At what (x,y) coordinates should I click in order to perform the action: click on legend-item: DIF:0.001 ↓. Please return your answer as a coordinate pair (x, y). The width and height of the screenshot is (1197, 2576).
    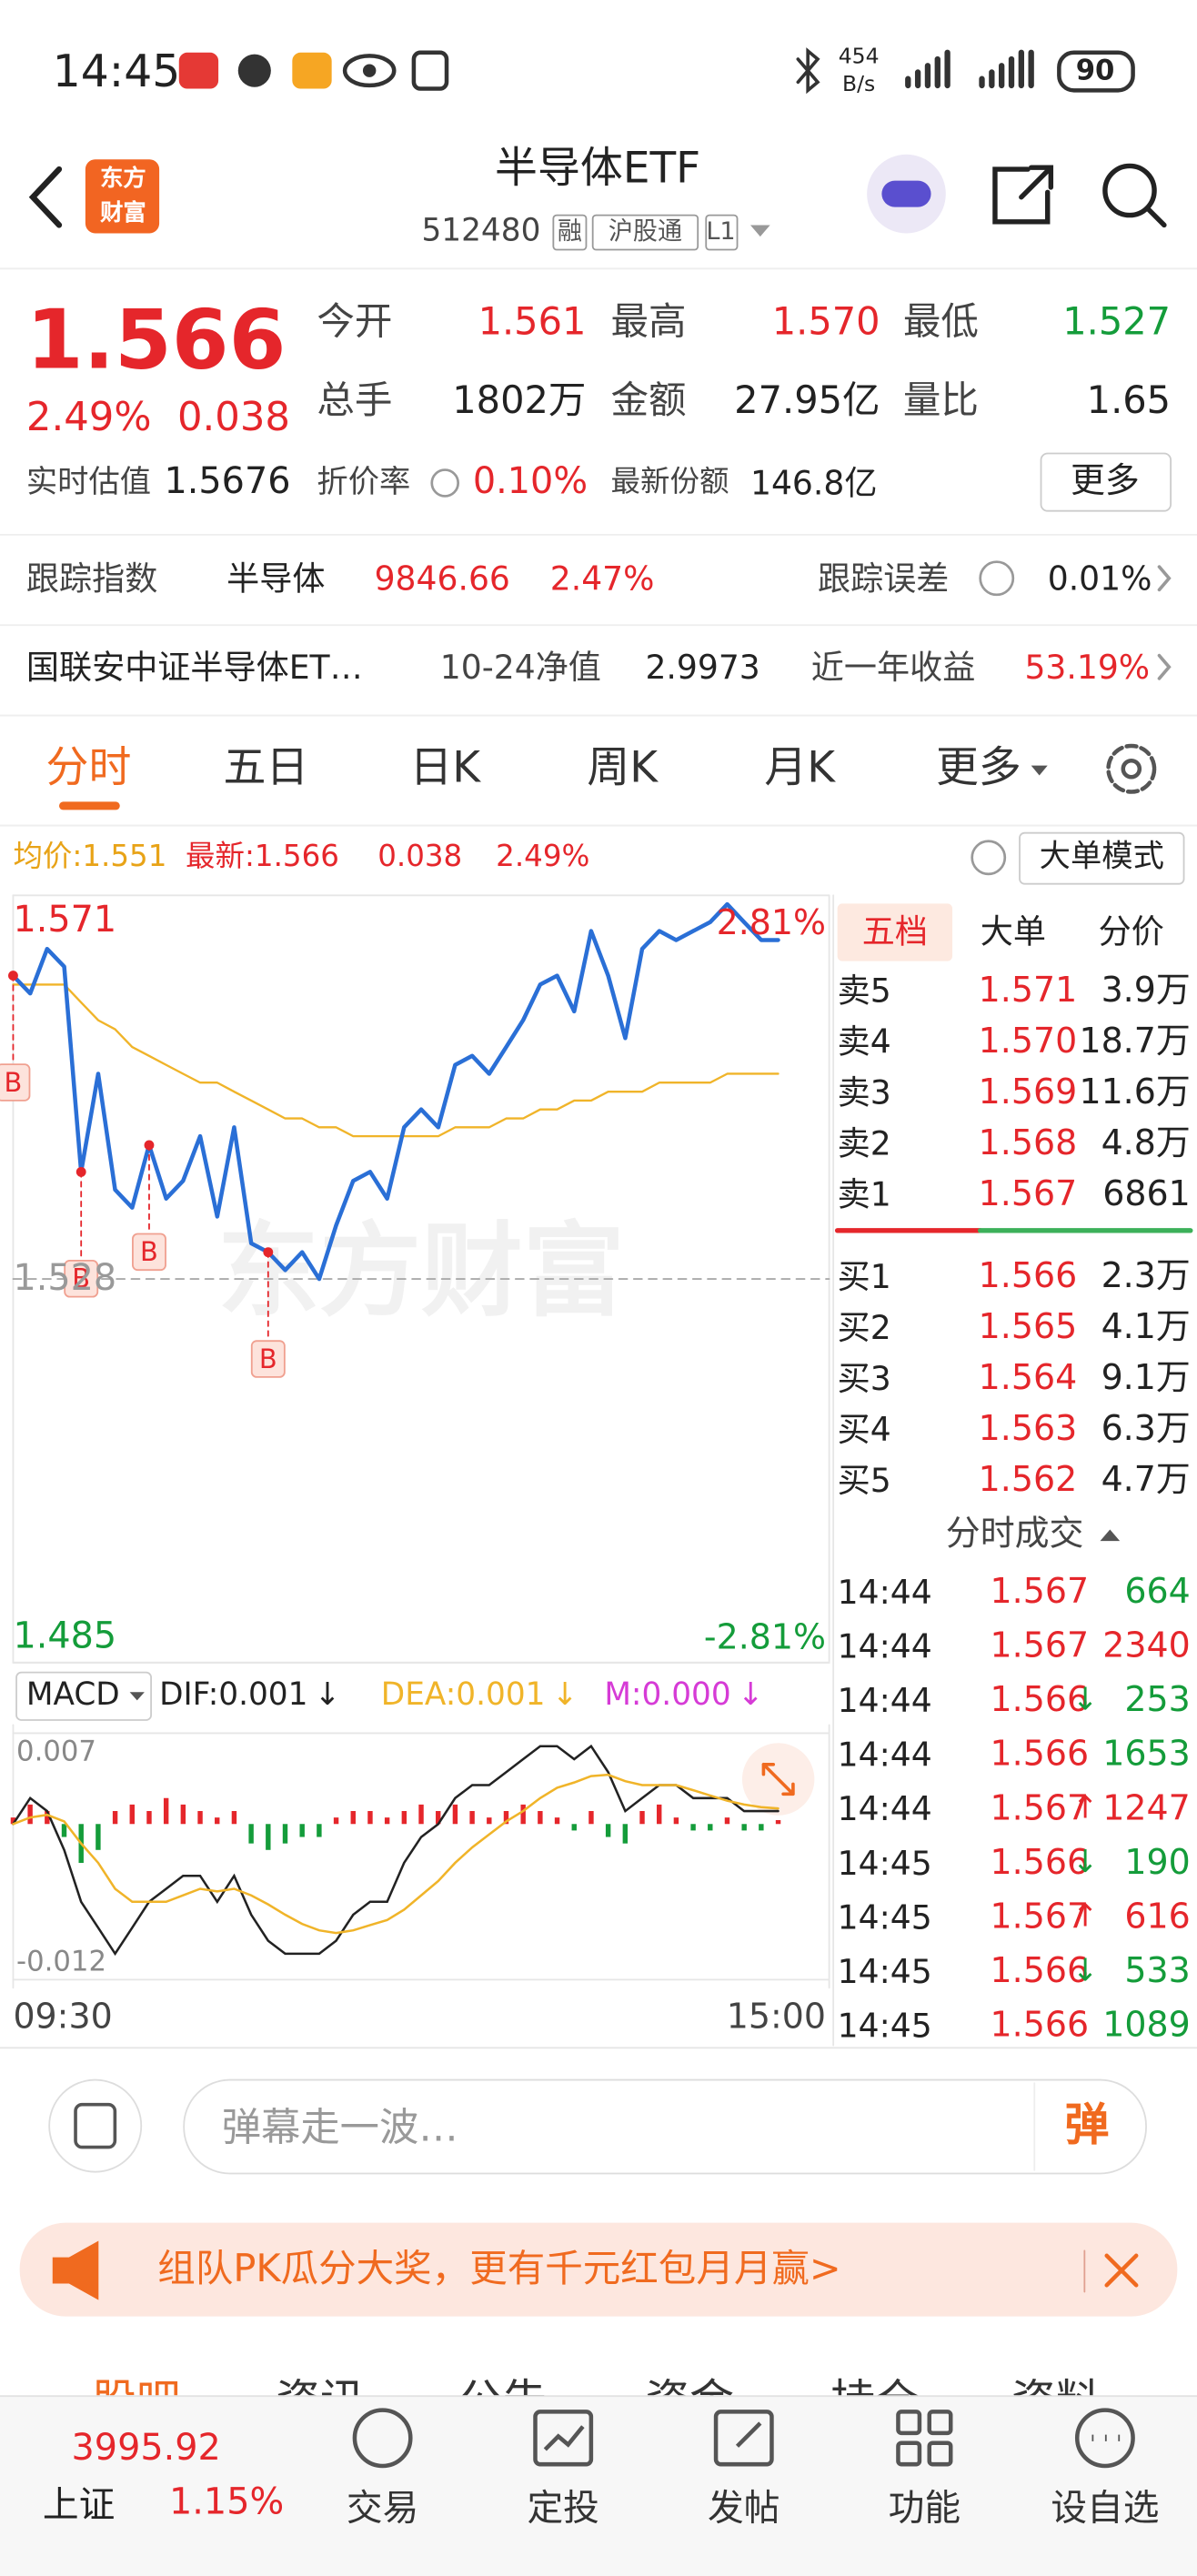
    Looking at the image, I should click on (249, 1695).